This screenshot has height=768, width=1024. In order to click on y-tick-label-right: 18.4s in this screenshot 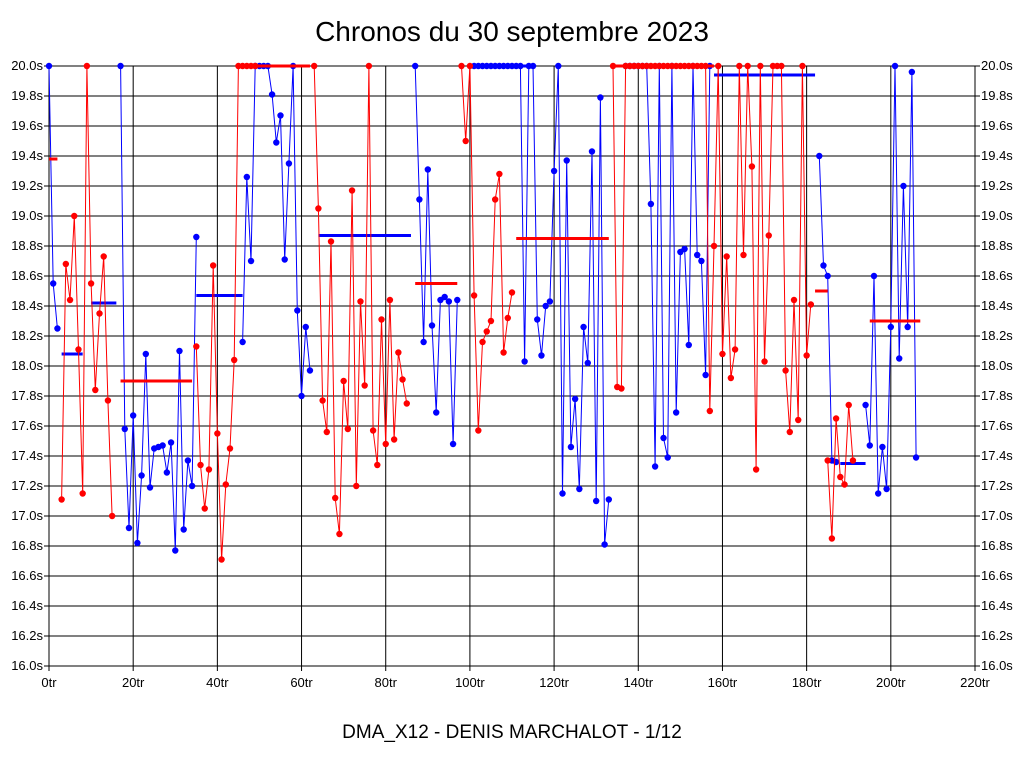, I will do `click(997, 305)`.